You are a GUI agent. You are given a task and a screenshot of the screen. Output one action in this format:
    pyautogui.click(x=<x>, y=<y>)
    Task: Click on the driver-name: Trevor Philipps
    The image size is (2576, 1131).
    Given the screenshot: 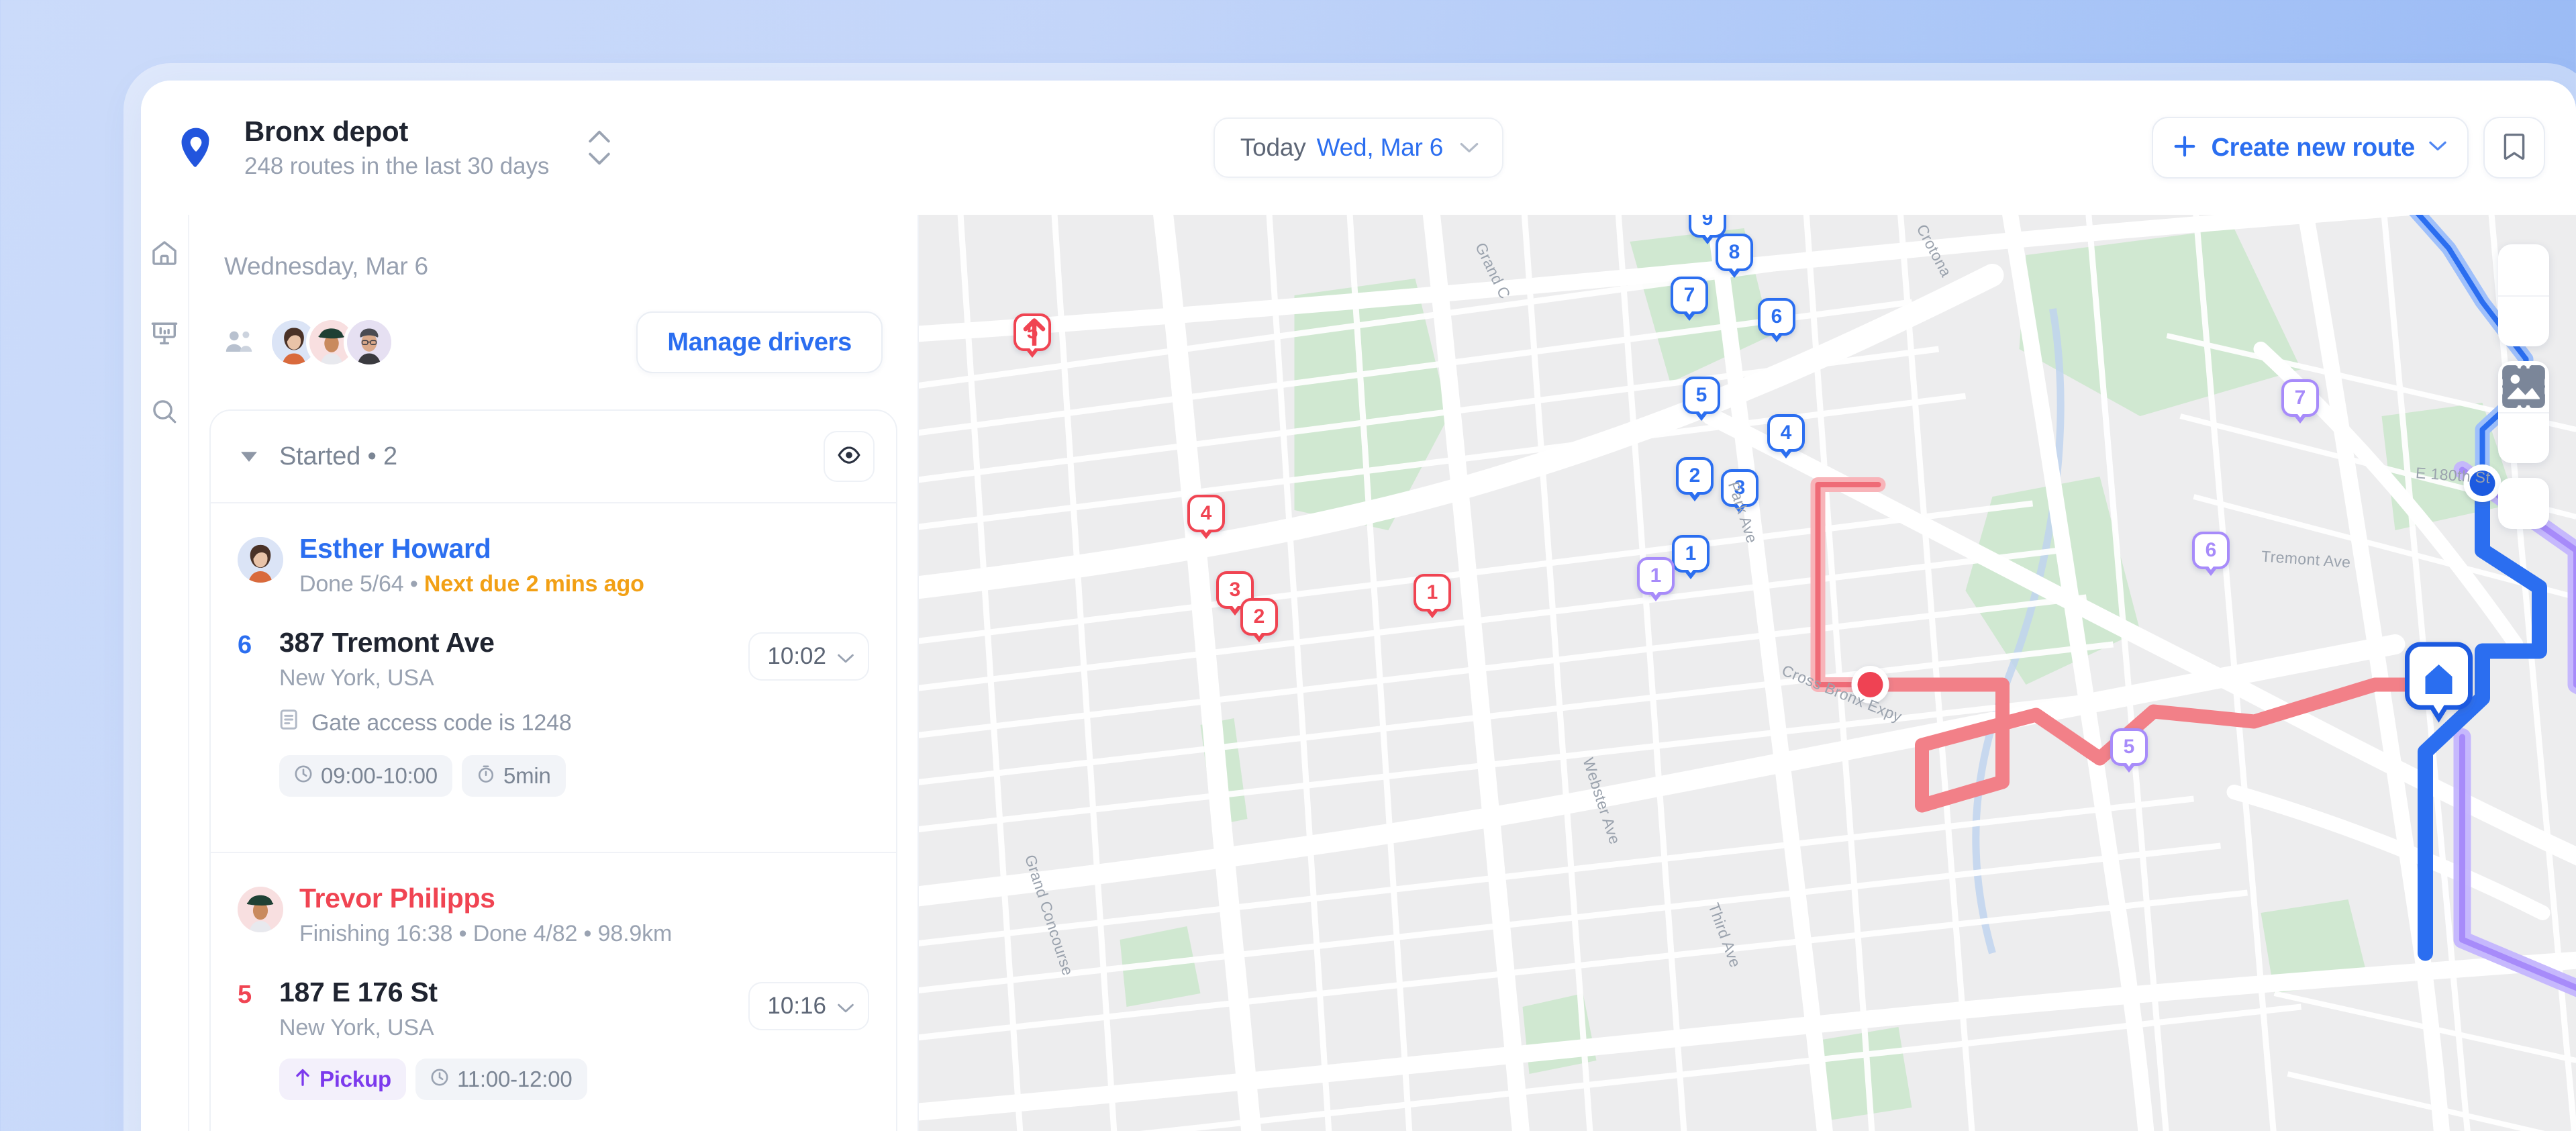 What is the action you would take?
    pyautogui.click(x=397, y=898)
    